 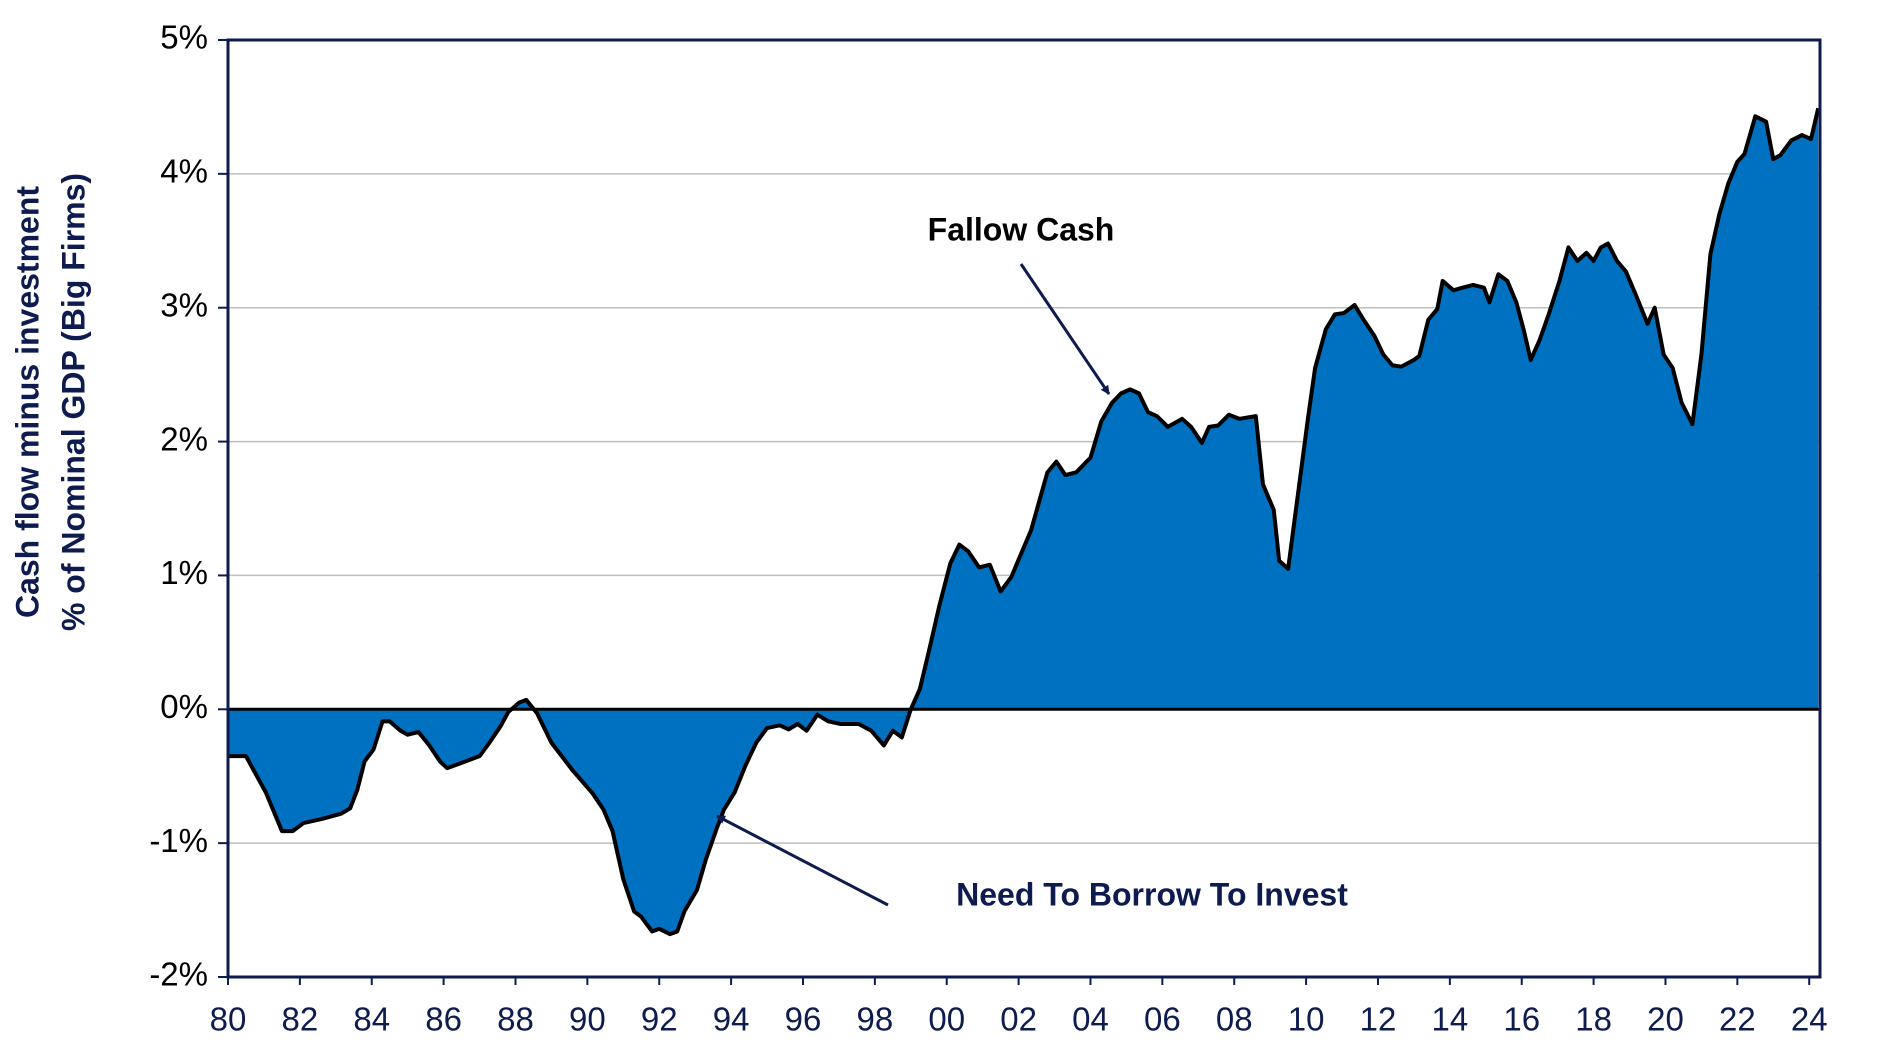 I want to click on x-tick-label: 14, so click(x=1449, y=1019).